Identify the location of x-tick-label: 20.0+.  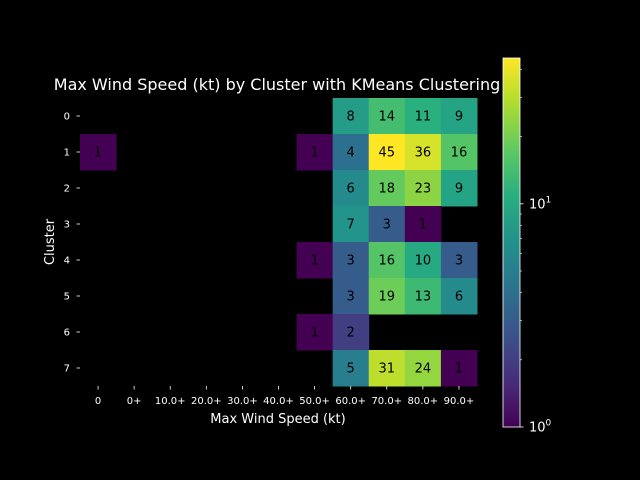
(206, 401).